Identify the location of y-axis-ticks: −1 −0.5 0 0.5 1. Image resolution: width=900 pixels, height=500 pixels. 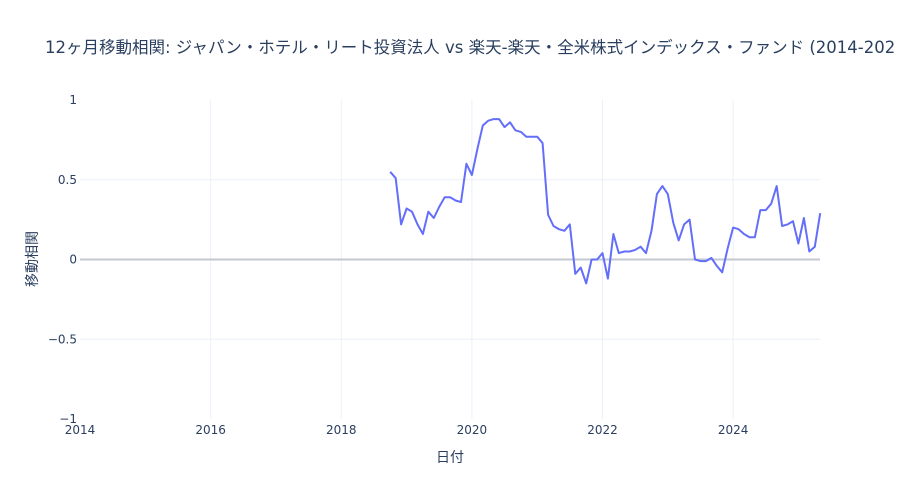
(62, 259).